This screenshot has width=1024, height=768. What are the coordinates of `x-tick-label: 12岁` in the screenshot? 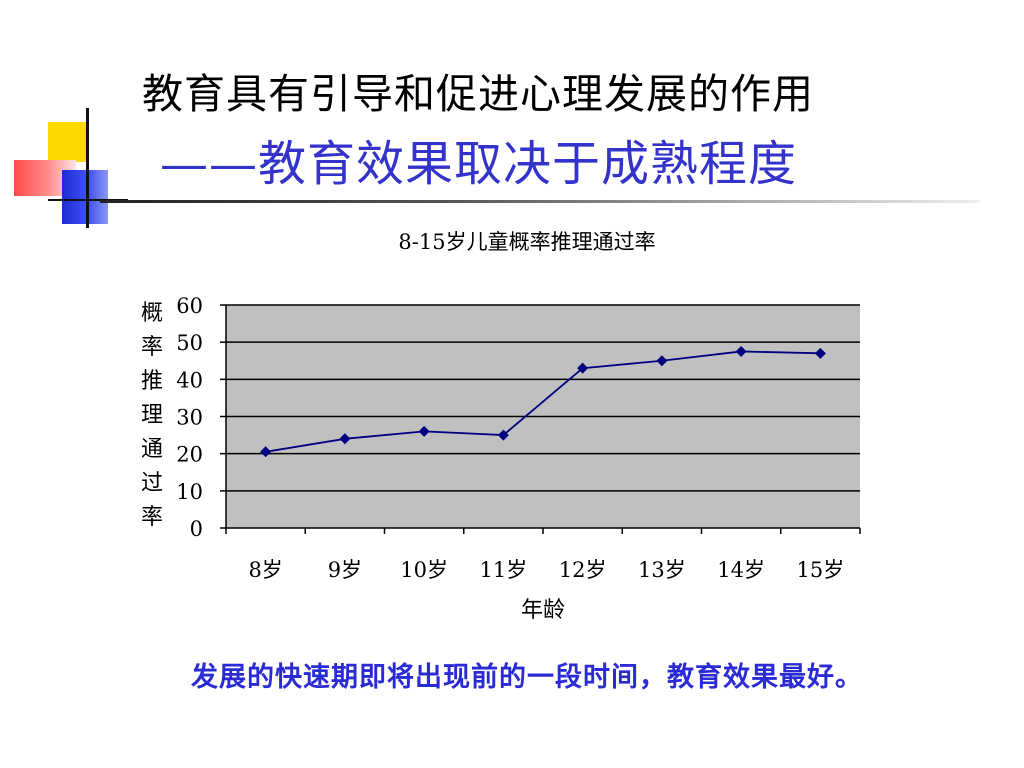 It's located at (583, 570).